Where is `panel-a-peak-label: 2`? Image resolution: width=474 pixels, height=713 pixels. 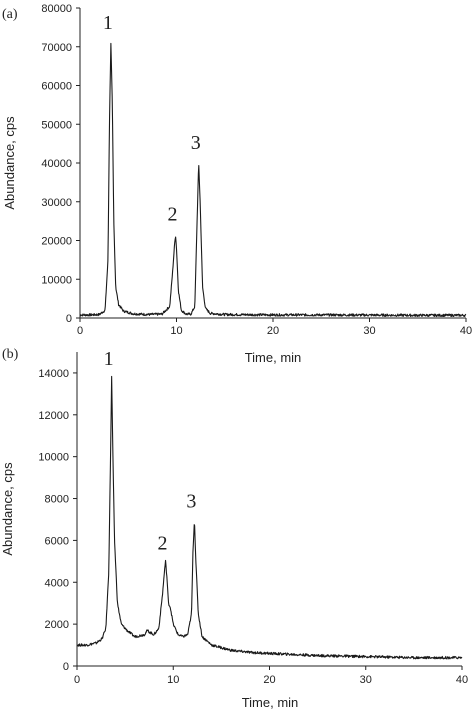
panel-a-peak-label: 2 is located at coordinates (173, 215).